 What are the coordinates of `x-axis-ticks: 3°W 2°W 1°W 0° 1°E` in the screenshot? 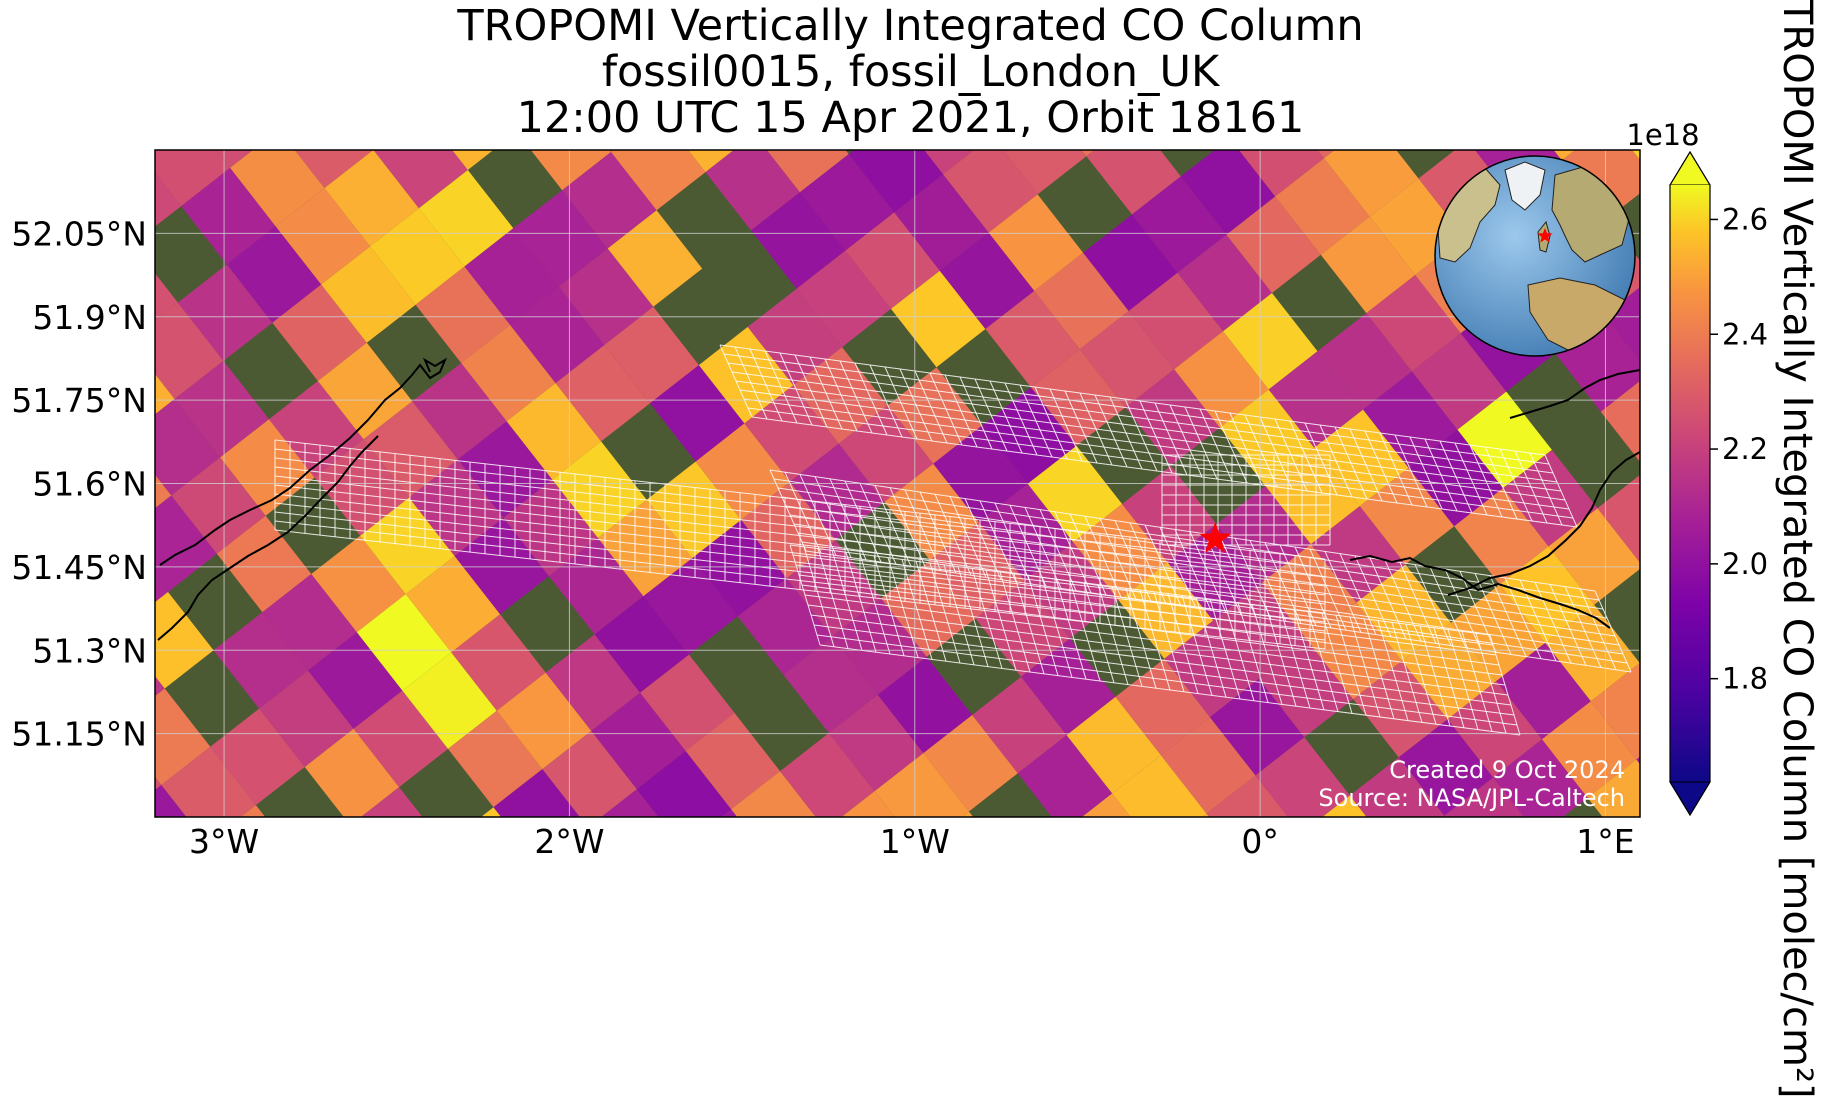 It's located at (912, 841).